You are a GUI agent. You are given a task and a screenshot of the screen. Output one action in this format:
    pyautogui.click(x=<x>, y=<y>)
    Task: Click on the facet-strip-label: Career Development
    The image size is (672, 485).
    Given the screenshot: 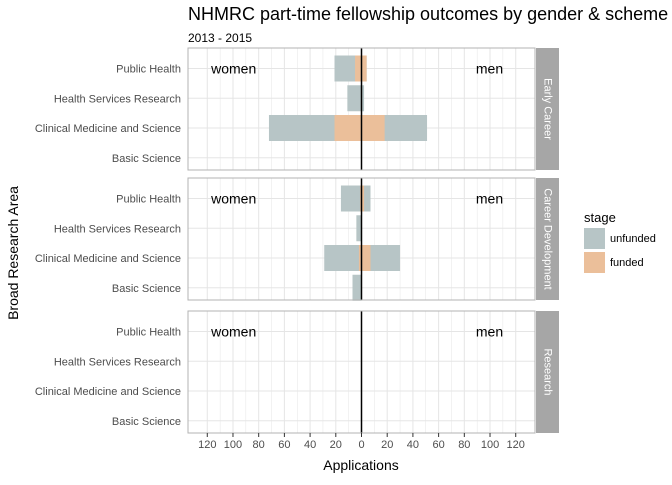 What is the action you would take?
    pyautogui.click(x=548, y=239)
    